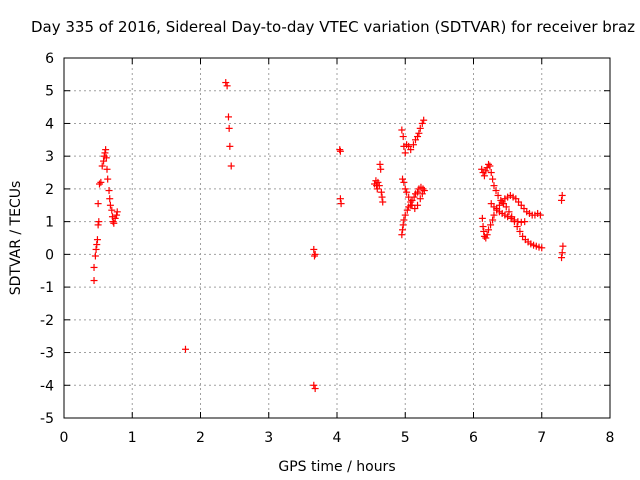  I want to click on y-tick-label: 1, so click(49, 223).